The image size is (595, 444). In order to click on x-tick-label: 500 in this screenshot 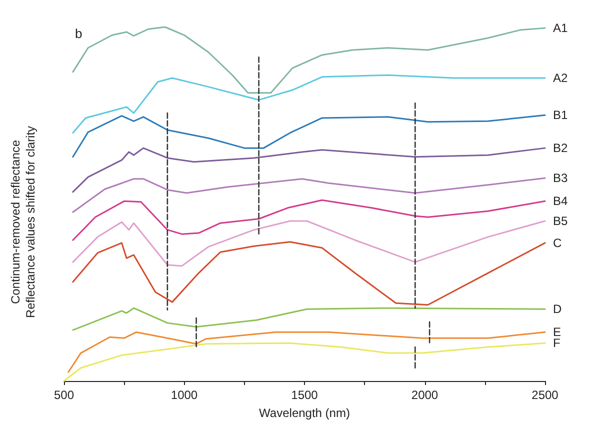, I will do `click(64, 395)`.